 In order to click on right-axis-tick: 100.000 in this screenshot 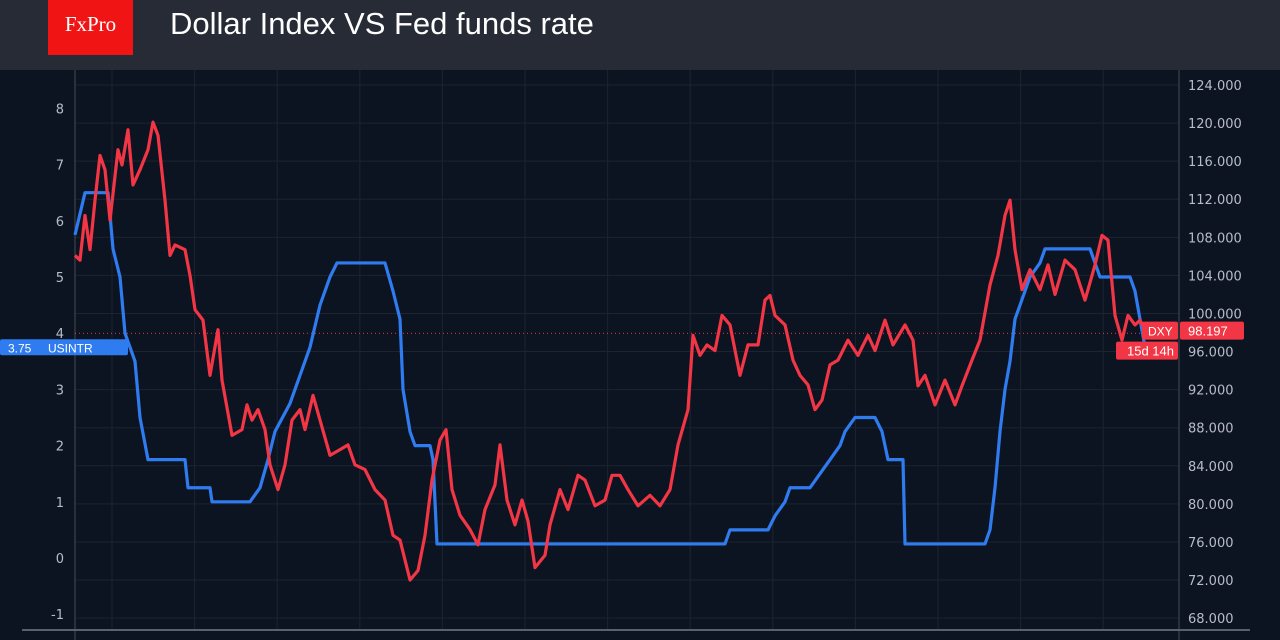, I will do `click(1215, 314)`.